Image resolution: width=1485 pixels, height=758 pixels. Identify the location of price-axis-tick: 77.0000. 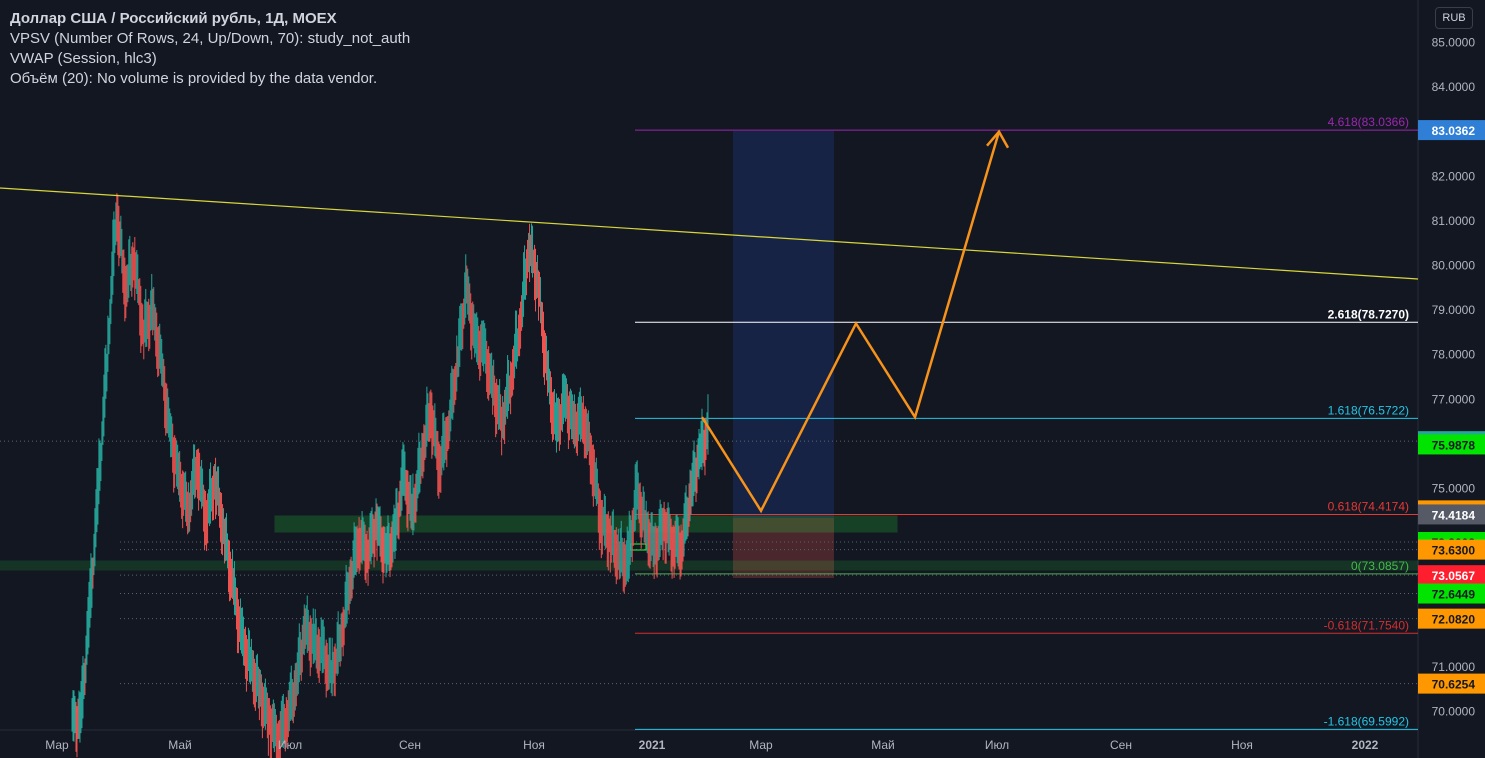
(1454, 399).